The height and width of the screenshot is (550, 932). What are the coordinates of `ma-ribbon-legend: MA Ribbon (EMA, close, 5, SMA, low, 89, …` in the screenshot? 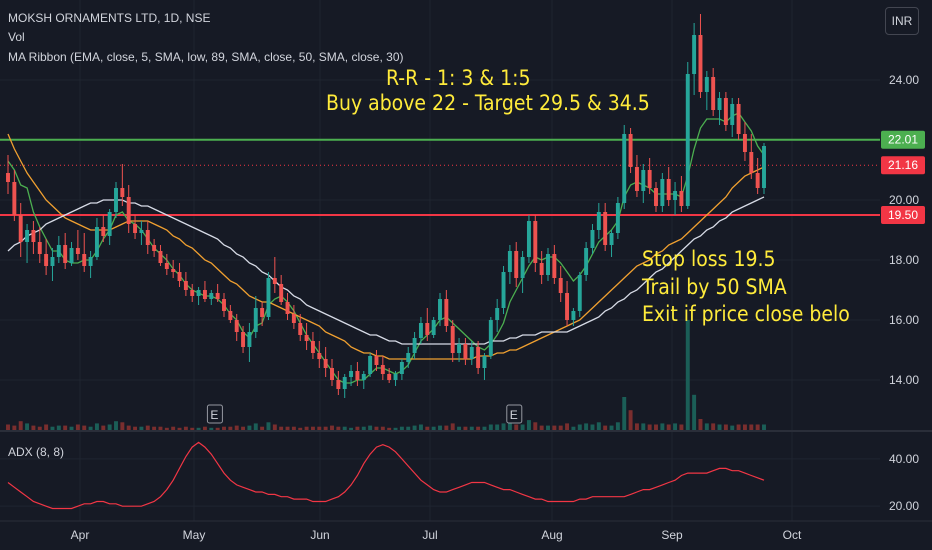 It's located at (206, 57).